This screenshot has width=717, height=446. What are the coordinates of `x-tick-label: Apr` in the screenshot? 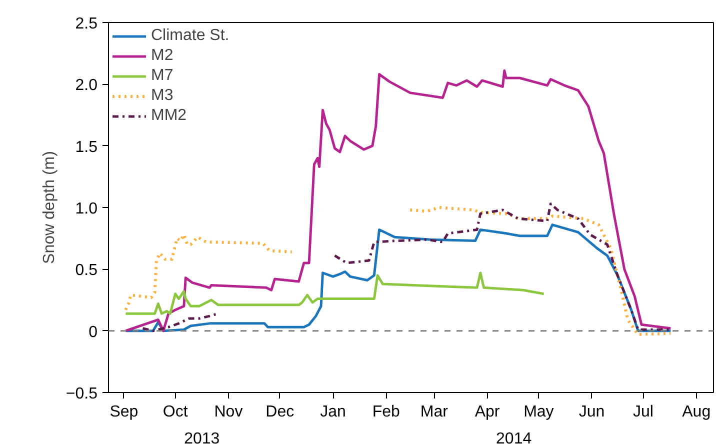 It's located at (487, 412).